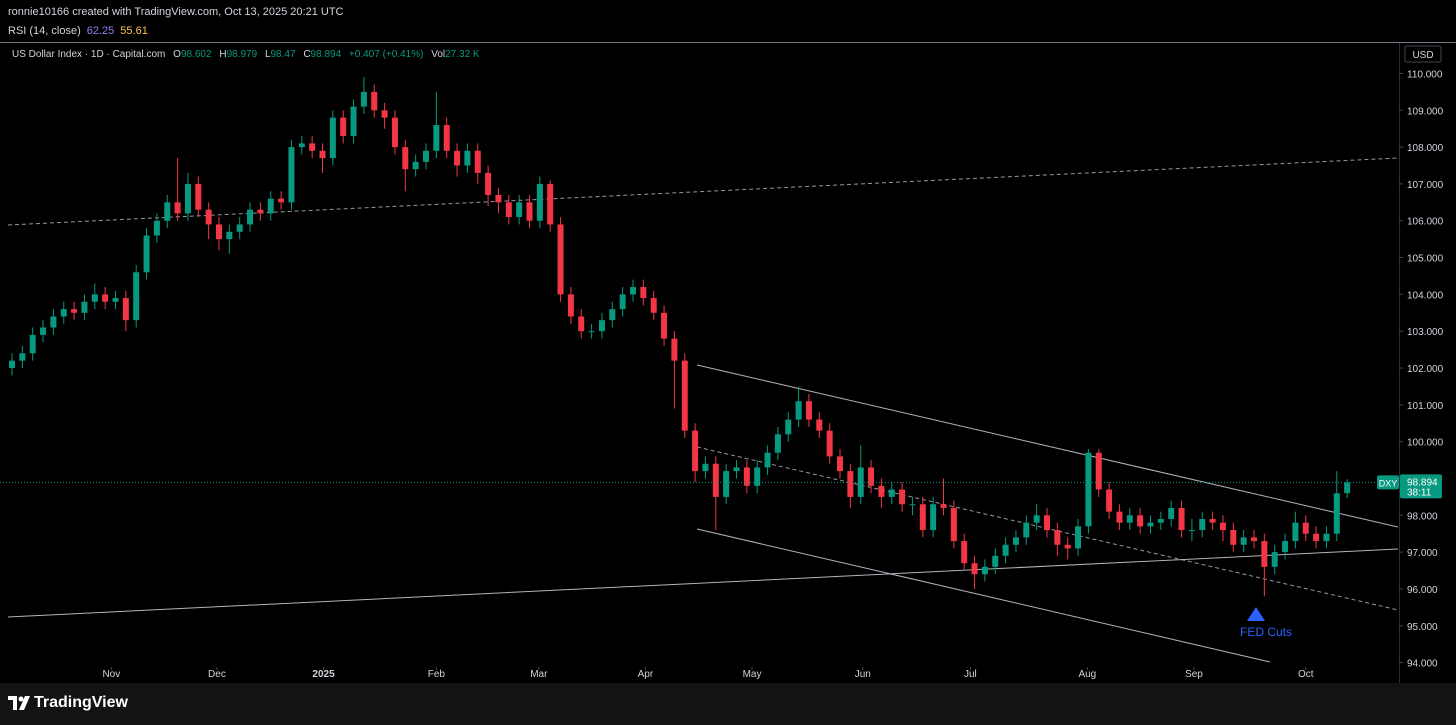 The image size is (1456, 725). I want to click on x-tick-label: Jul, so click(970, 674).